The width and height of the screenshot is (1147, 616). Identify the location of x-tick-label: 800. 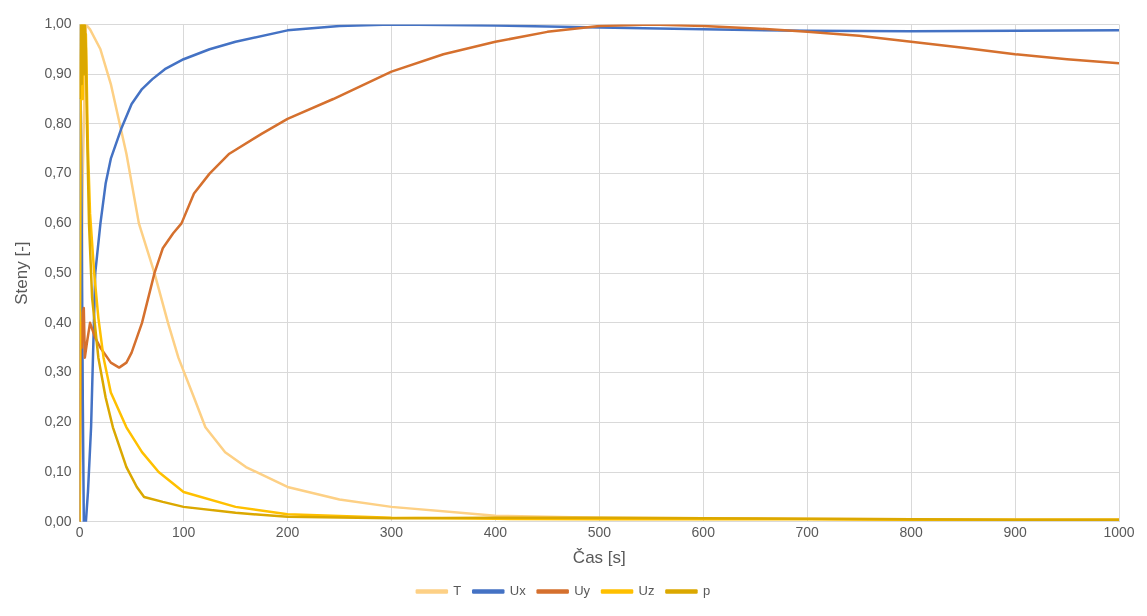
(911, 532).